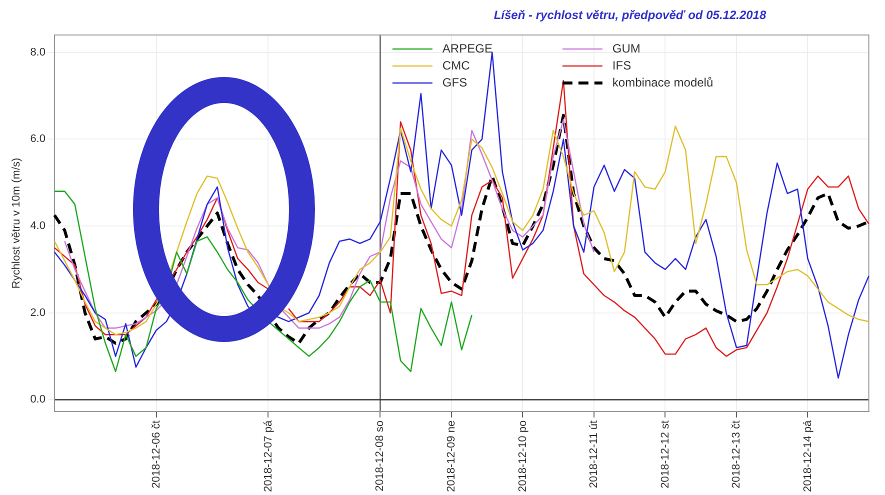  I want to click on chart-title: Líšeň - rychlost větru, předpověď od 05.12.2018, so click(630, 15).